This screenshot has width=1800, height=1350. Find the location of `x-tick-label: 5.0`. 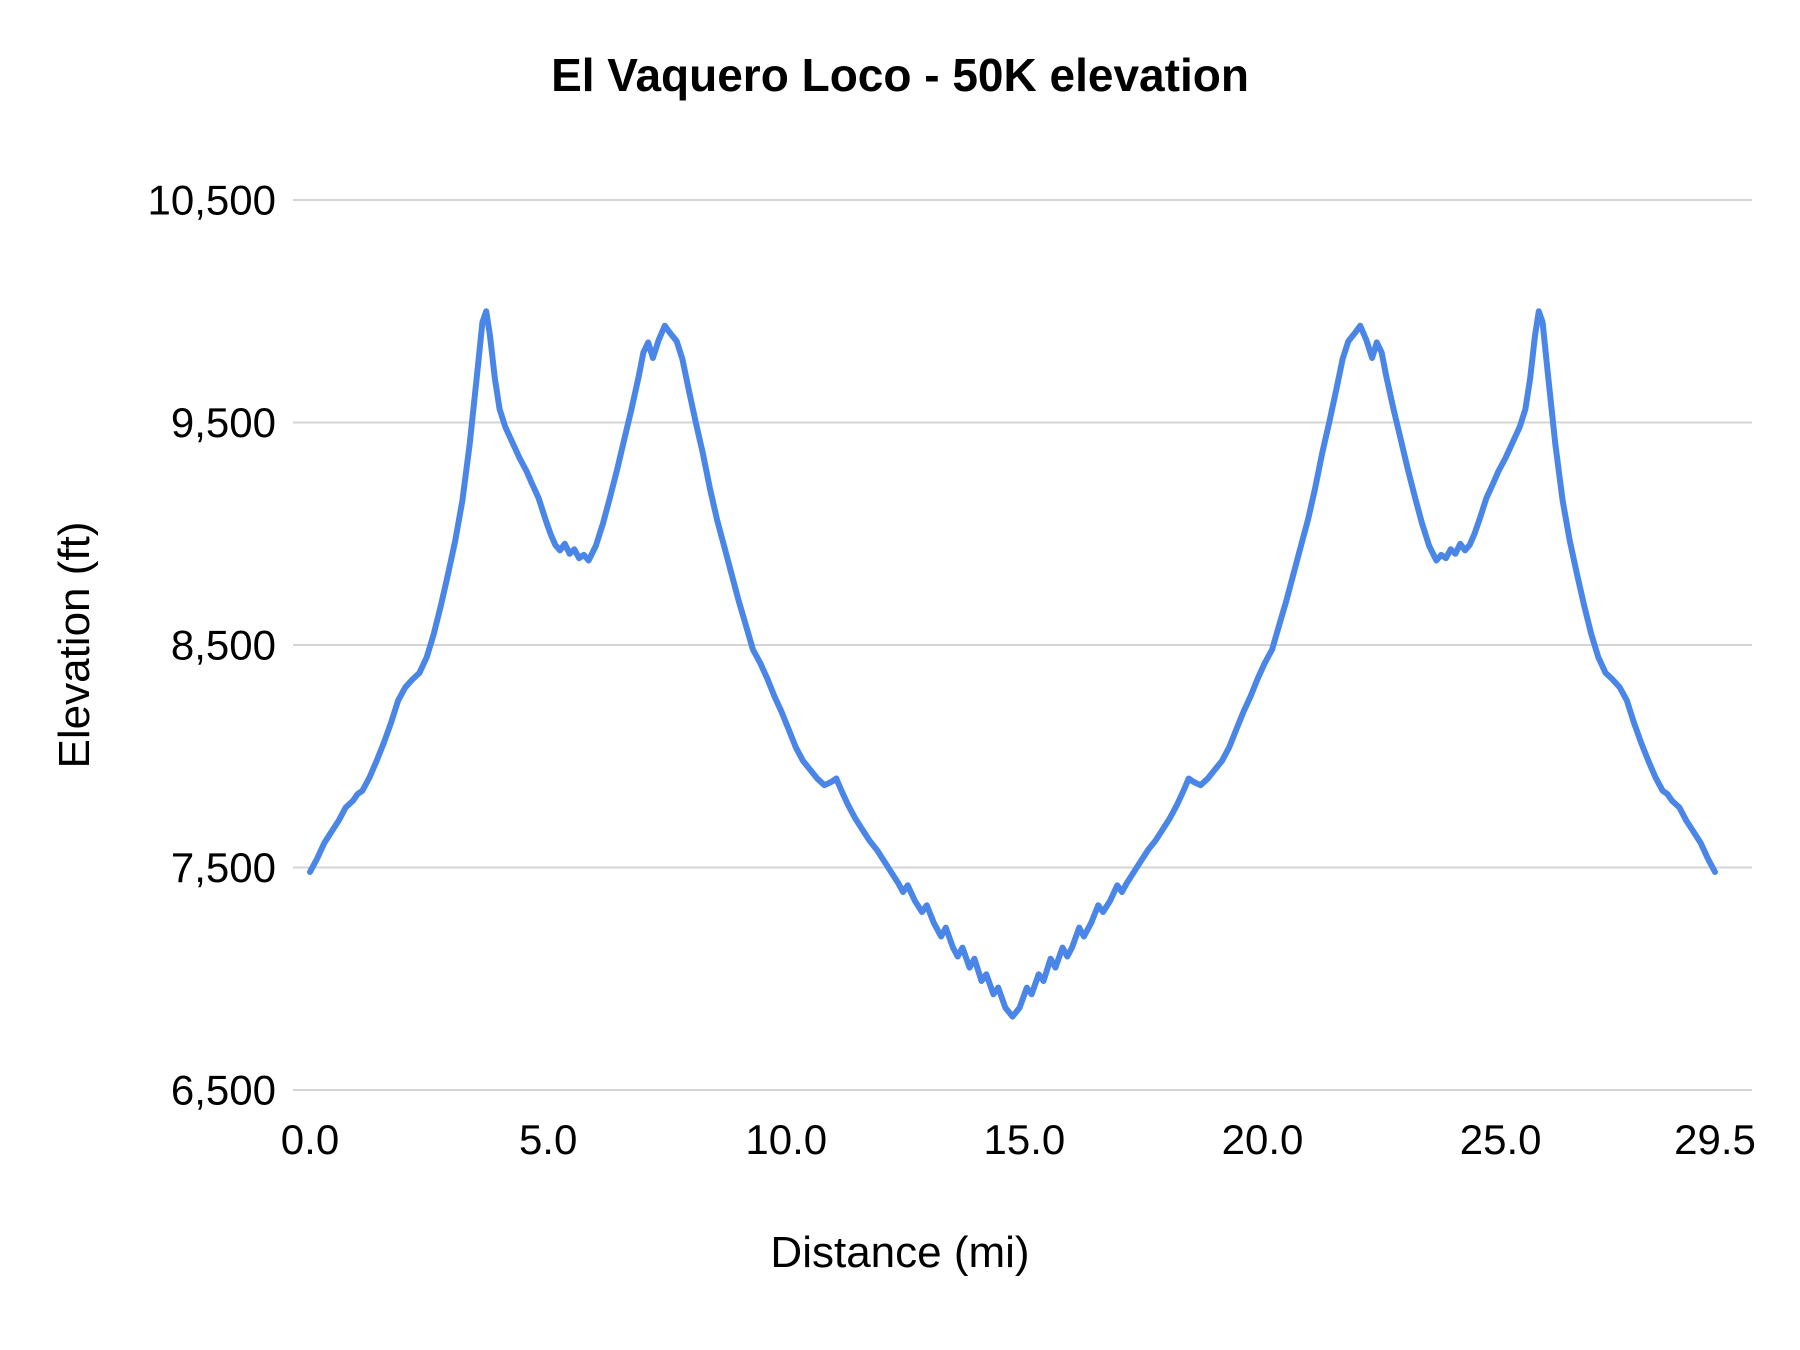

x-tick-label: 5.0 is located at coordinates (548, 1139).